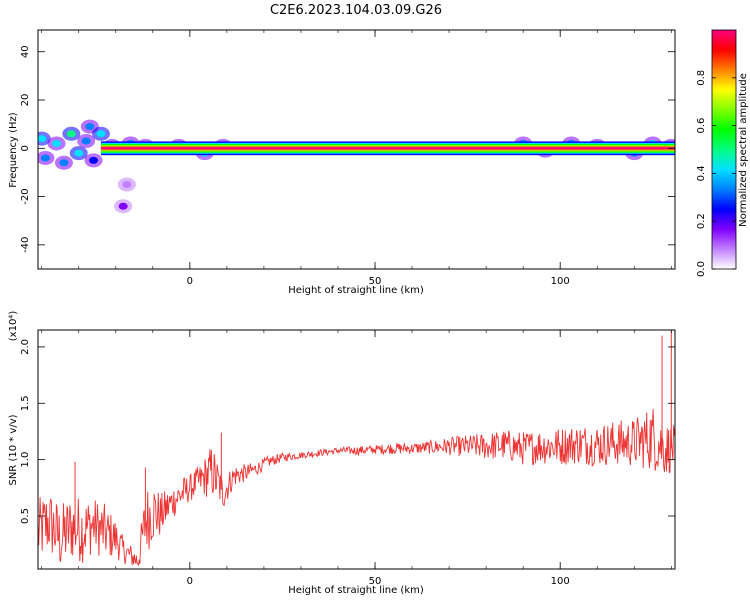 The width and height of the screenshot is (750, 600). Describe the element at coordinates (13, 449) in the screenshot. I see `snr-y-axis-label: SNR (10 * v/v)` at that location.